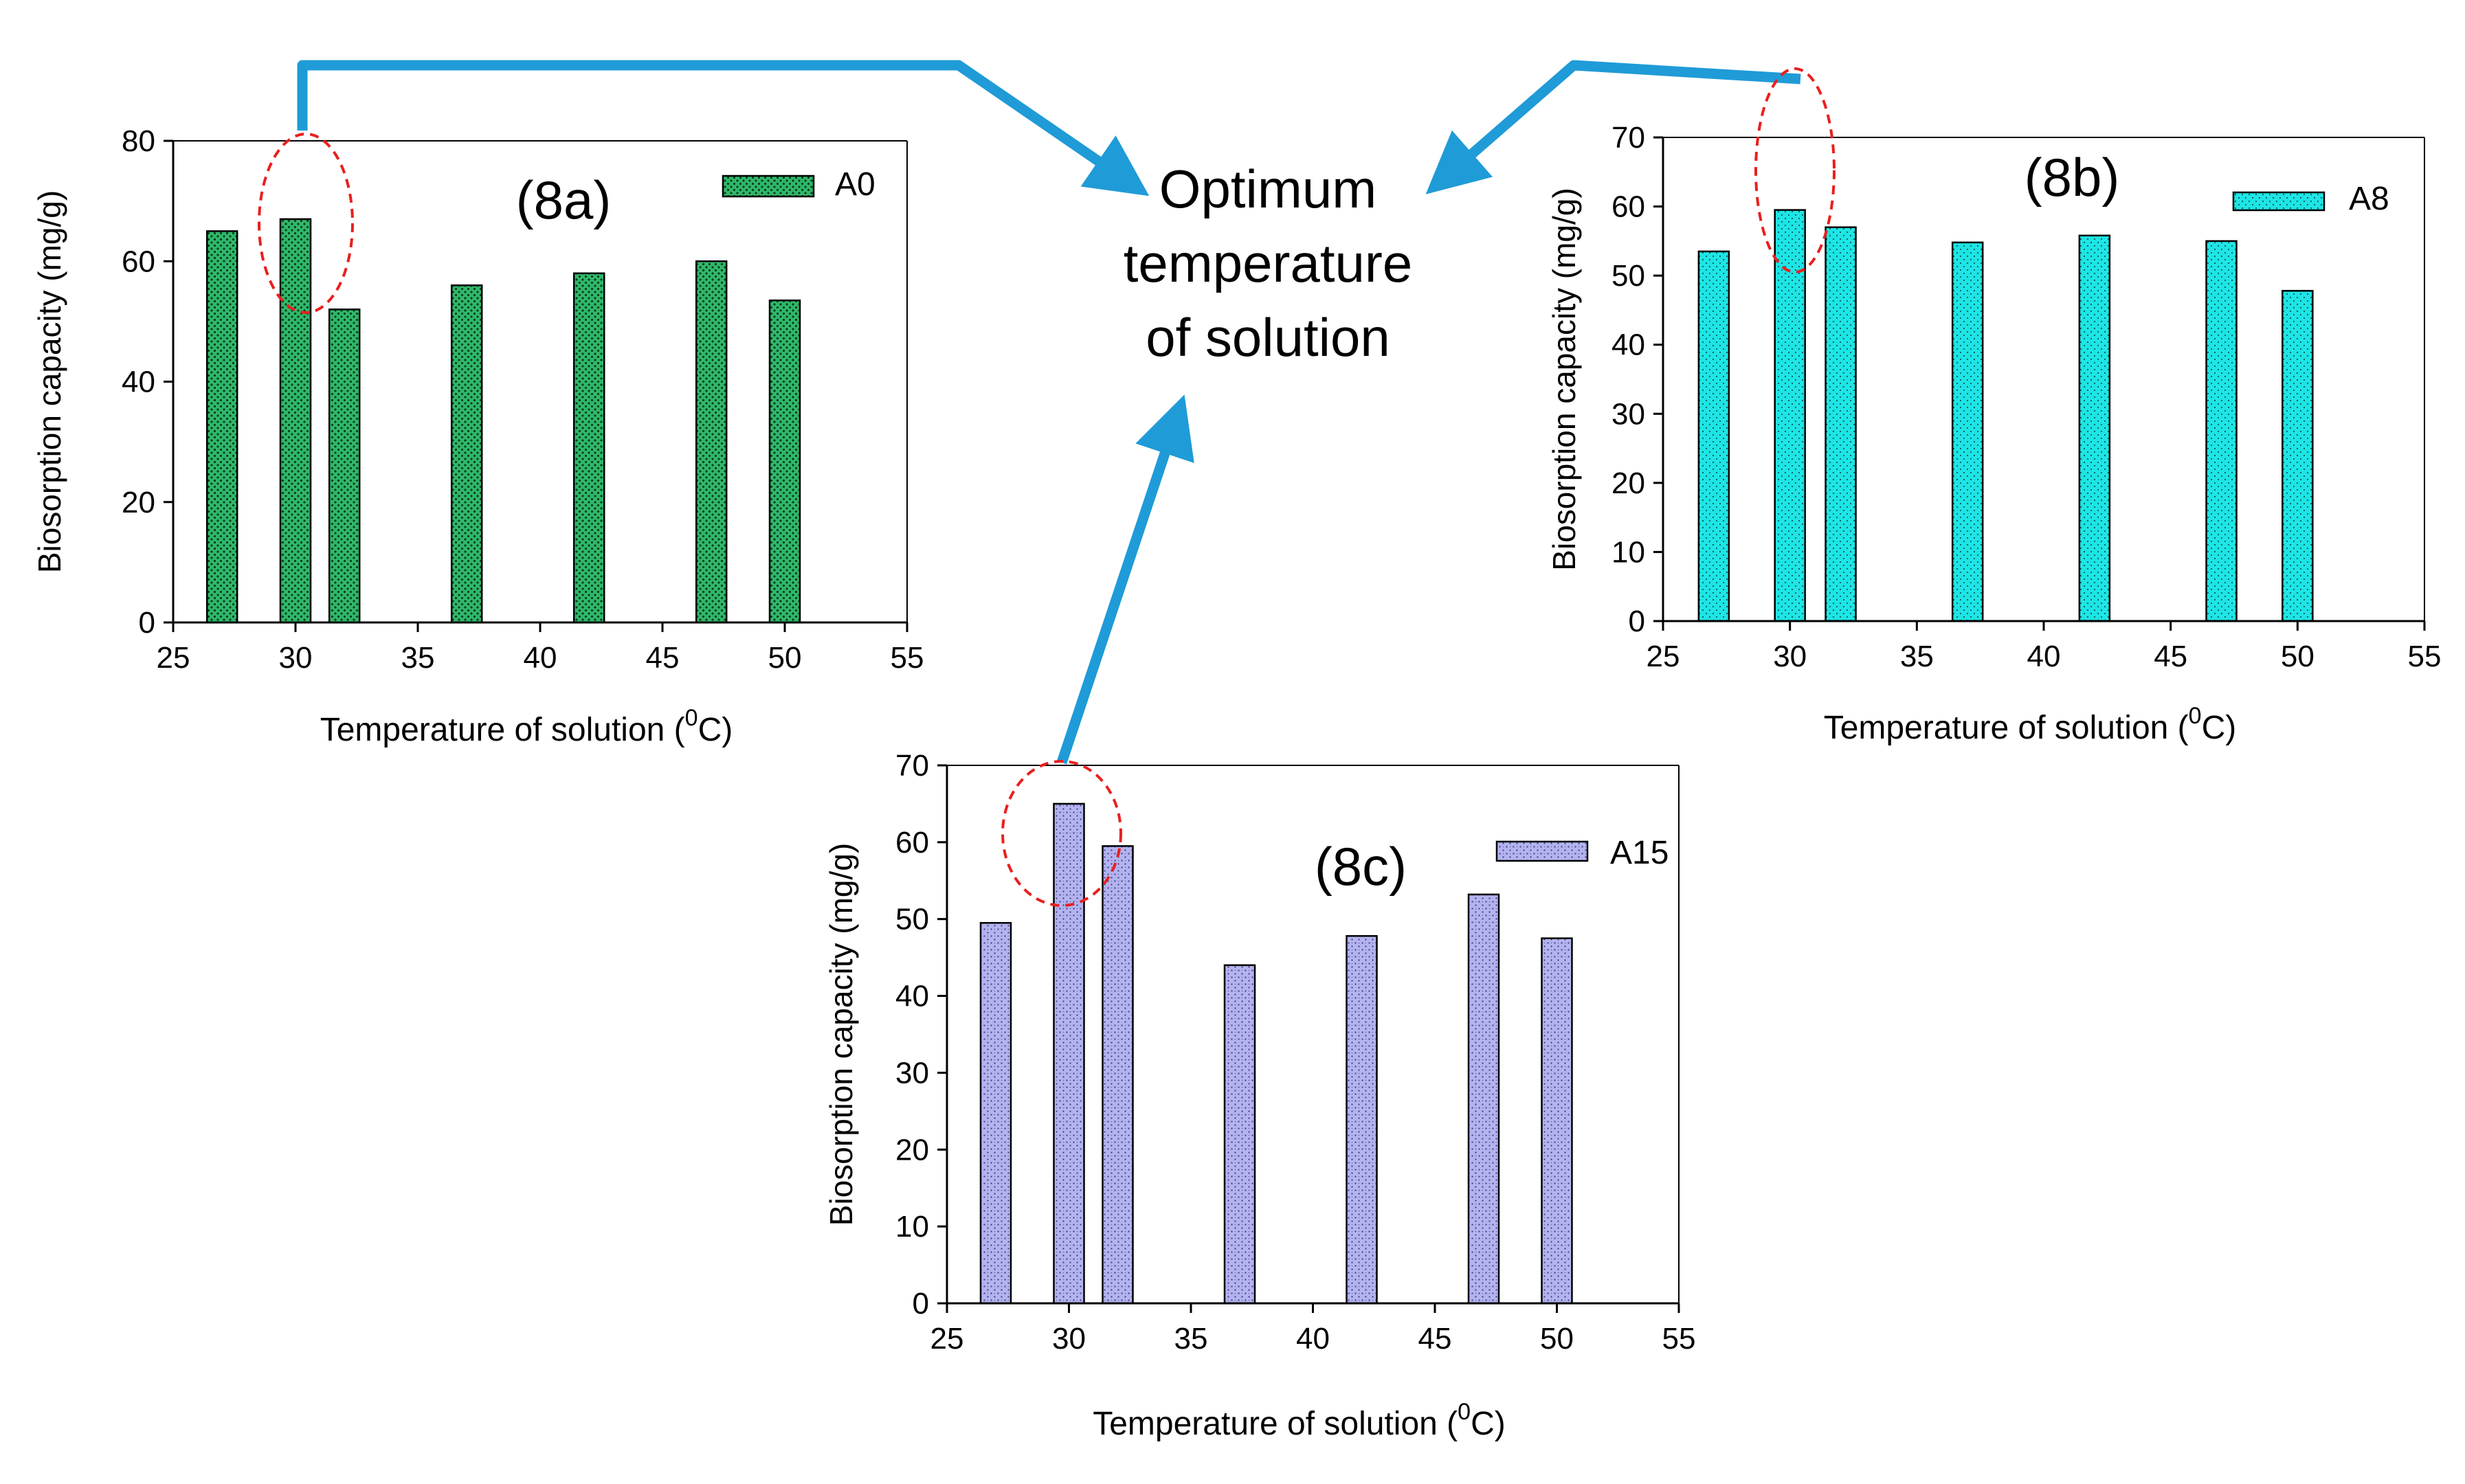  I want to click on panel-label: (8c), so click(1361, 866).